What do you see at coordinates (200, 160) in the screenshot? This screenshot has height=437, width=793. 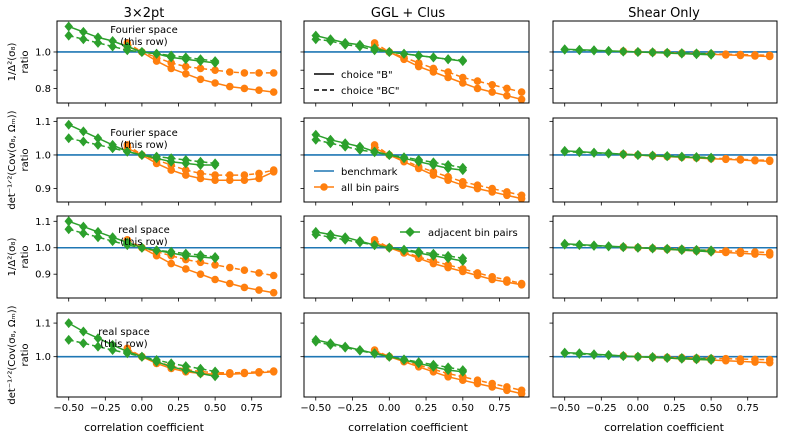 I see `all-series-dashed` at bounding box center [200, 160].